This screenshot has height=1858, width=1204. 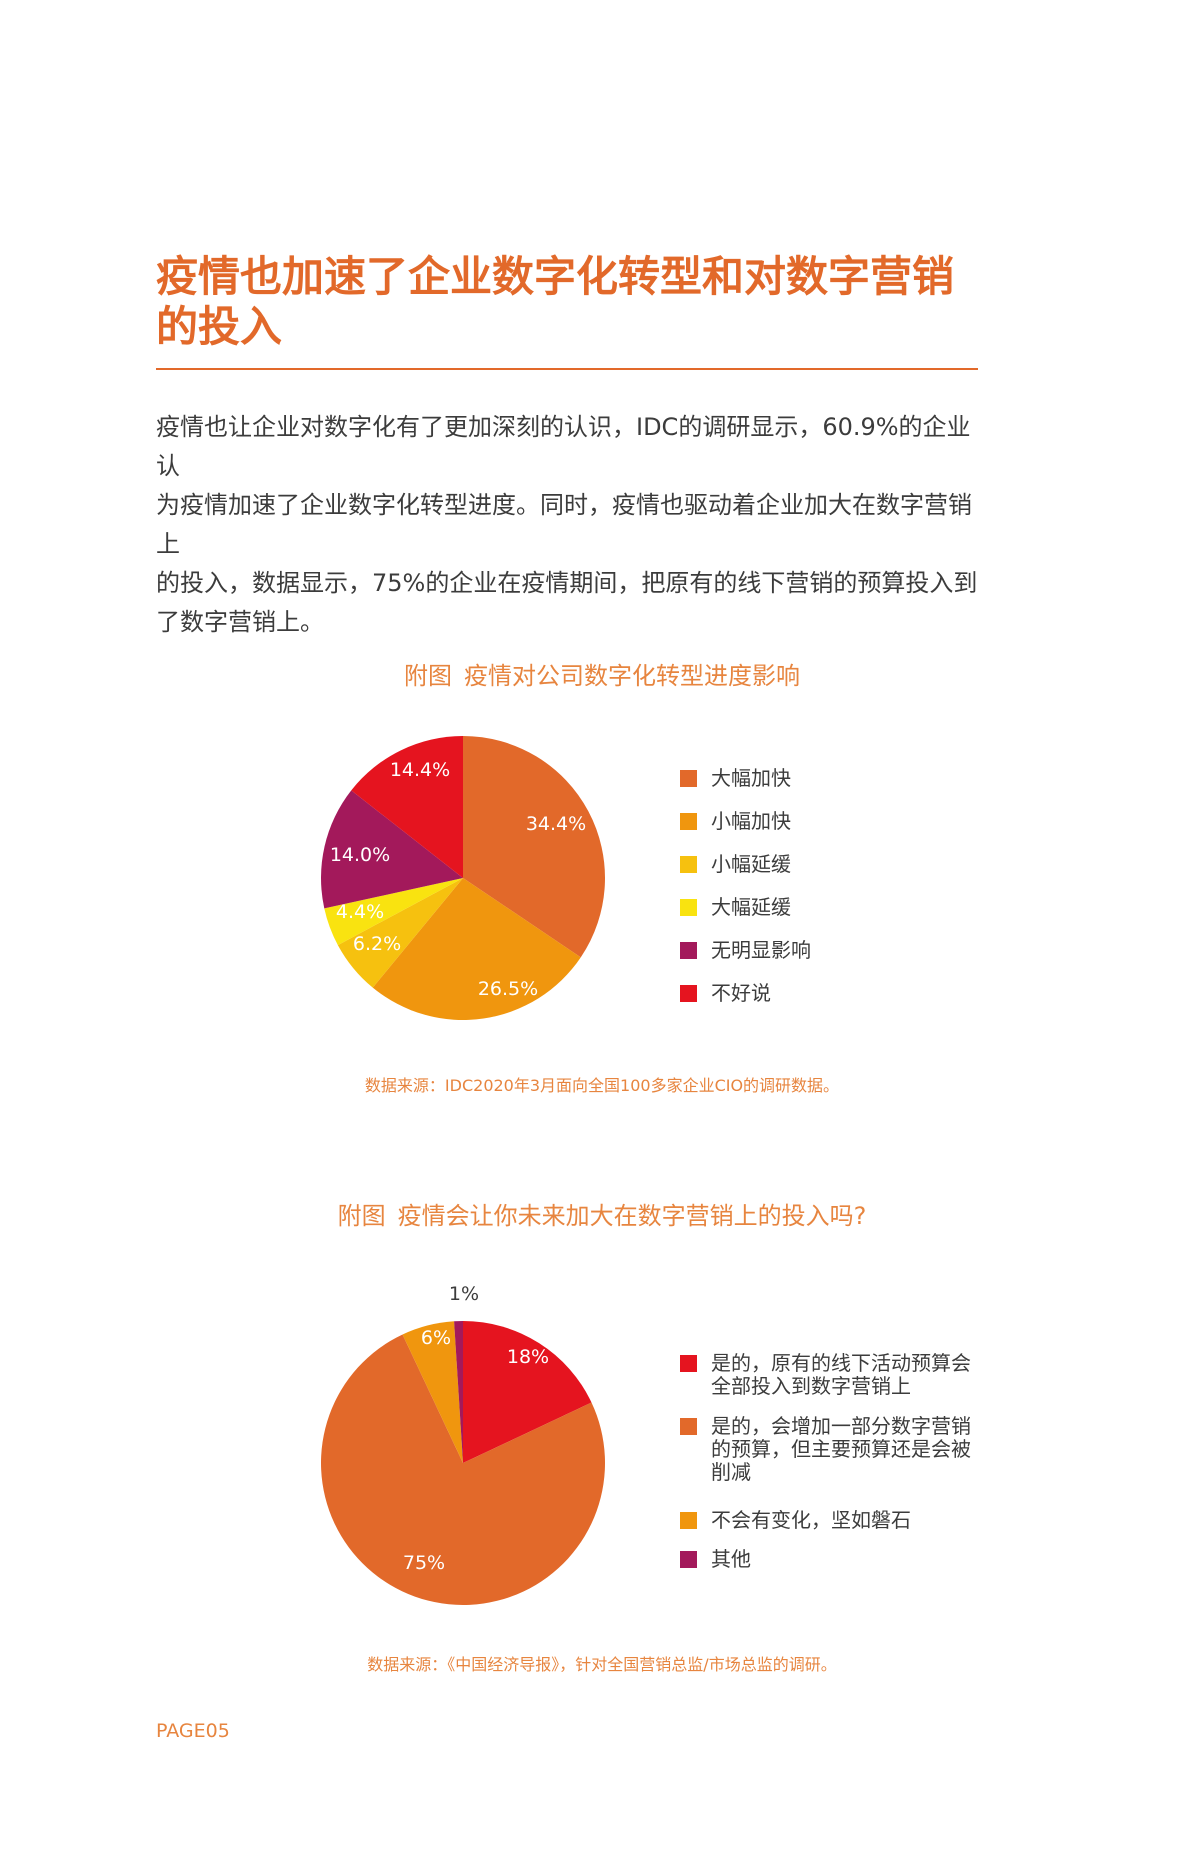 What do you see at coordinates (555, 276) in the screenshot?
I see `page-title-line-1: 疫情也加速了企业数字化转型和对数字营销` at bounding box center [555, 276].